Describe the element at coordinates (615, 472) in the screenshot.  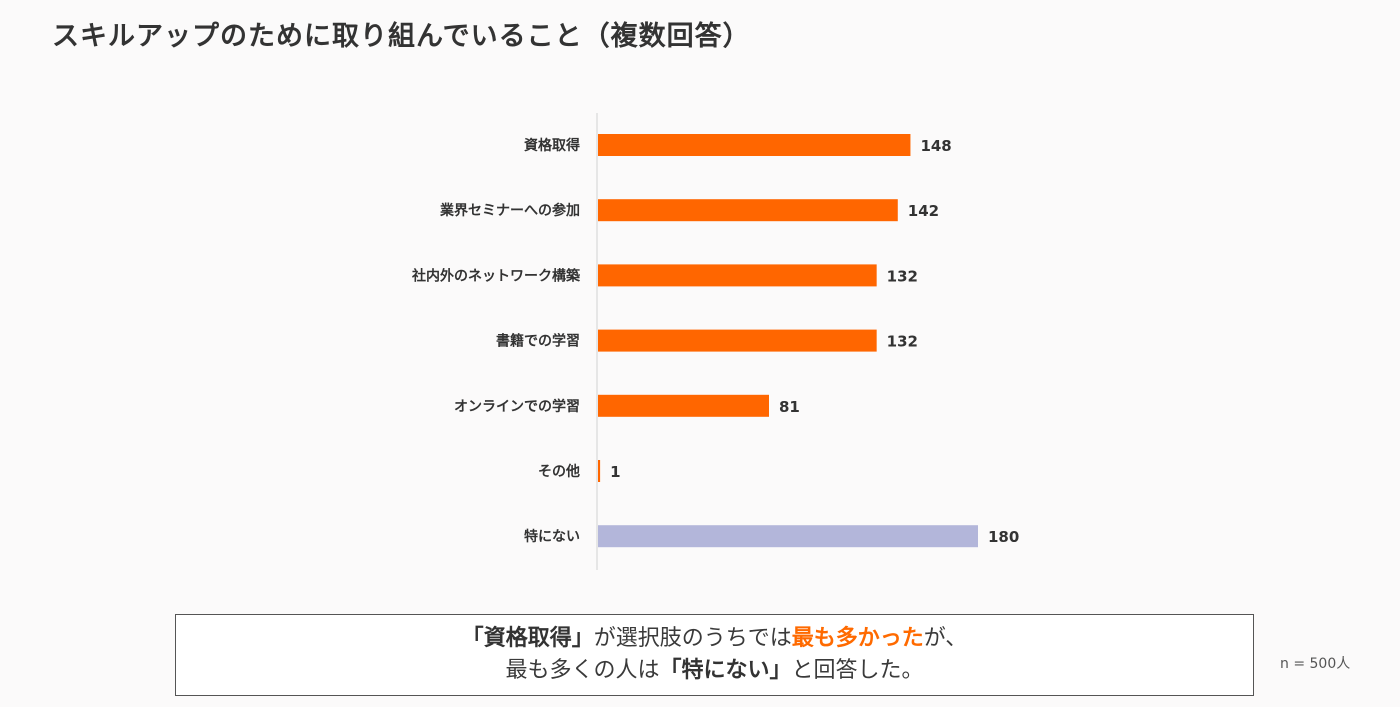
I see `value-label: 1` at that location.